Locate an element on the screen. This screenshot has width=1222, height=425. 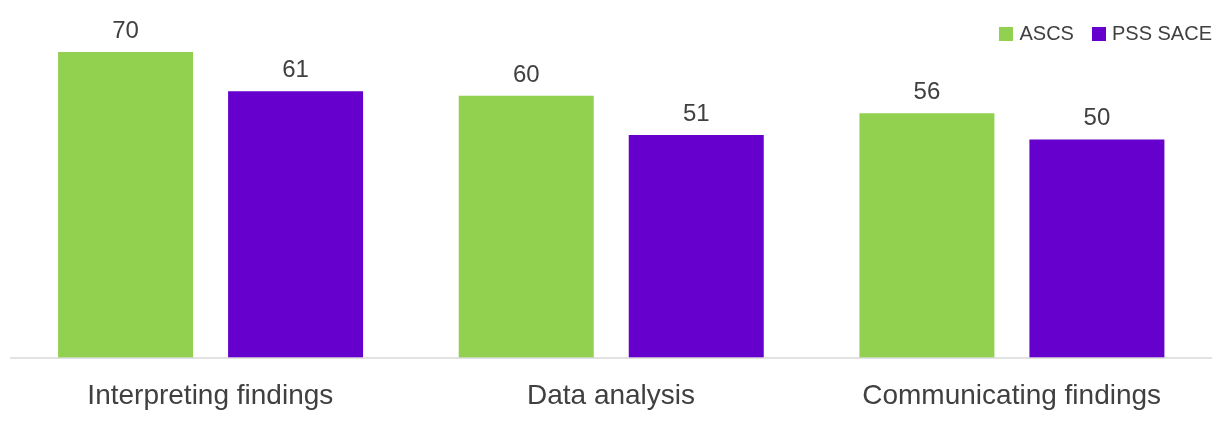
legend-label: ASCS is located at coordinates (1046, 33).